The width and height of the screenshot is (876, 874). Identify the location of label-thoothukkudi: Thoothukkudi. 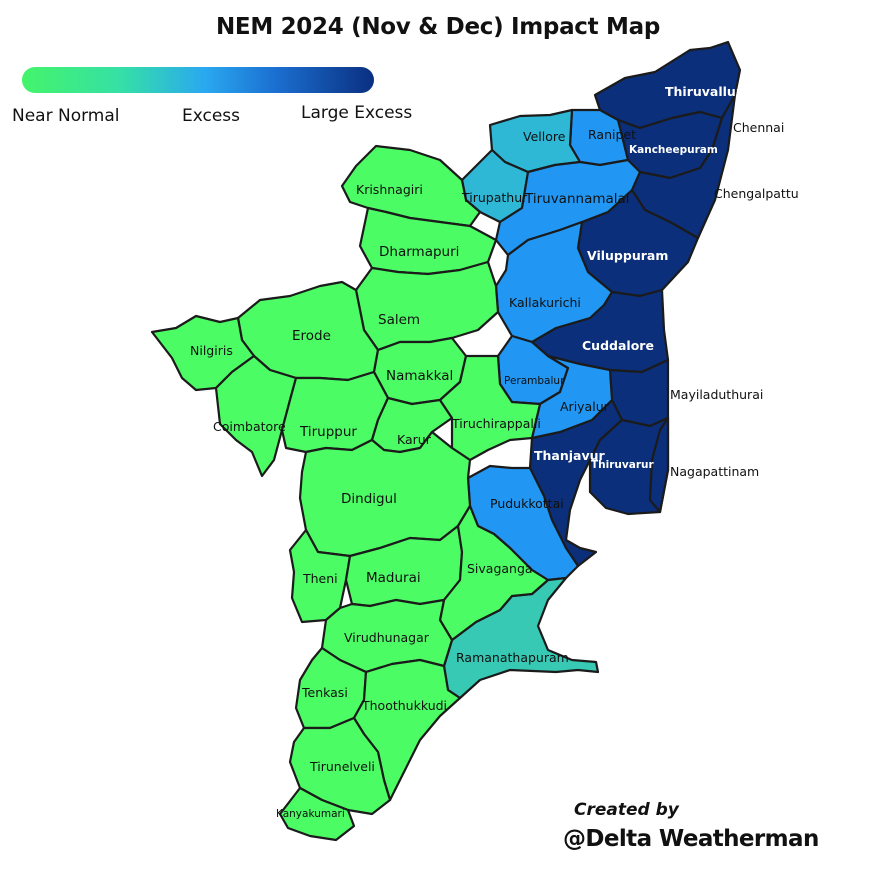
(404, 705).